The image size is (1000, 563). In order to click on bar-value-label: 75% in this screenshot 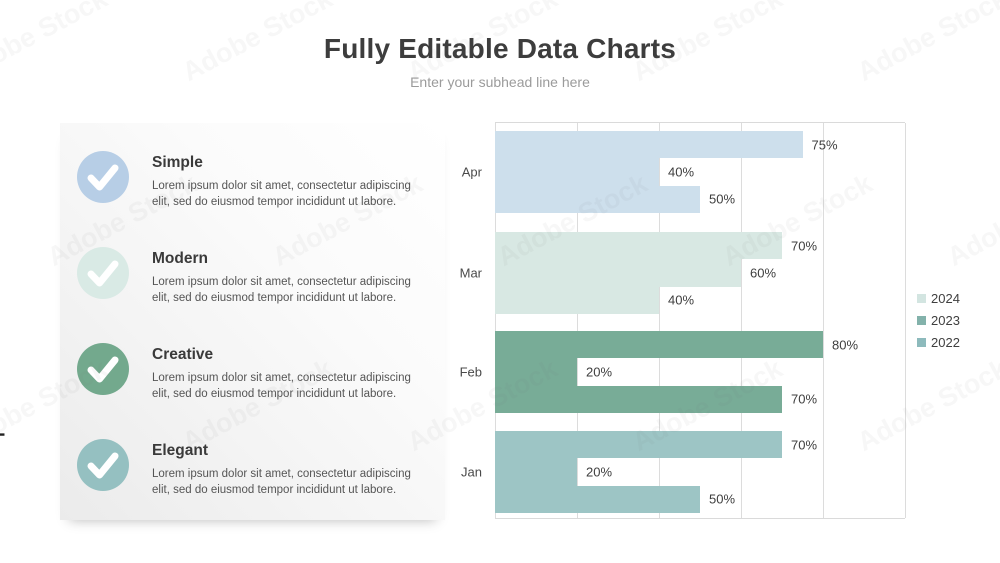, I will do `click(824, 145)`.